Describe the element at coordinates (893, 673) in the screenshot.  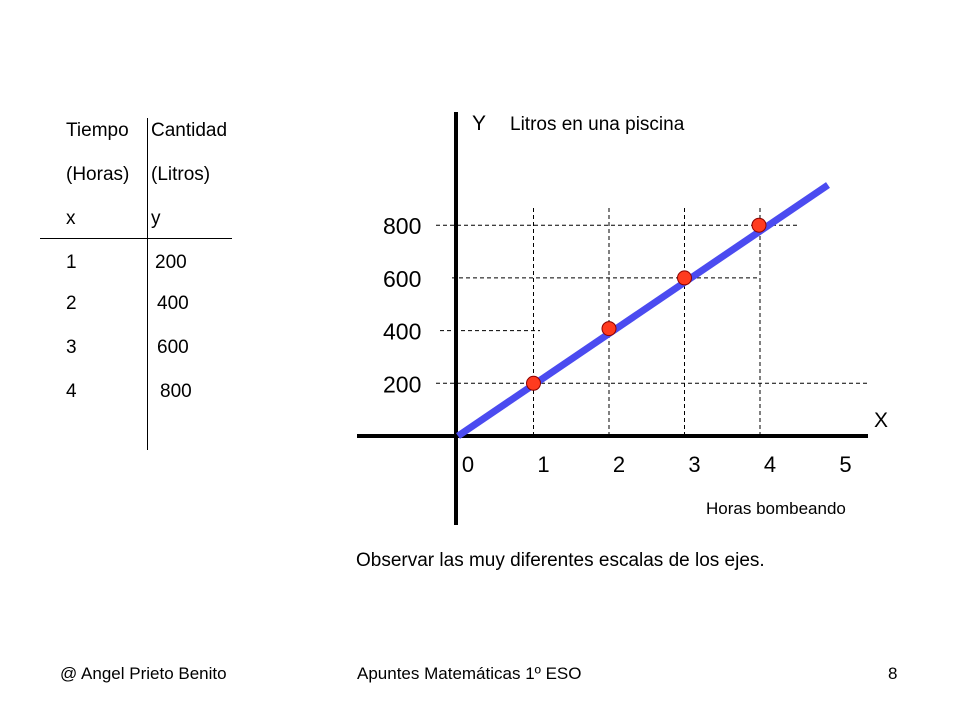
I see `footer-page-number: 8` at that location.